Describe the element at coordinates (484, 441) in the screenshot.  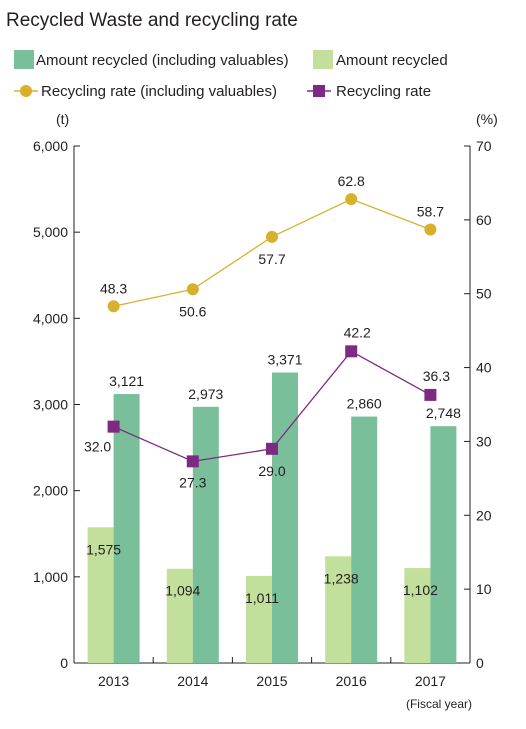
I see `y2-tick-label: 30` at that location.